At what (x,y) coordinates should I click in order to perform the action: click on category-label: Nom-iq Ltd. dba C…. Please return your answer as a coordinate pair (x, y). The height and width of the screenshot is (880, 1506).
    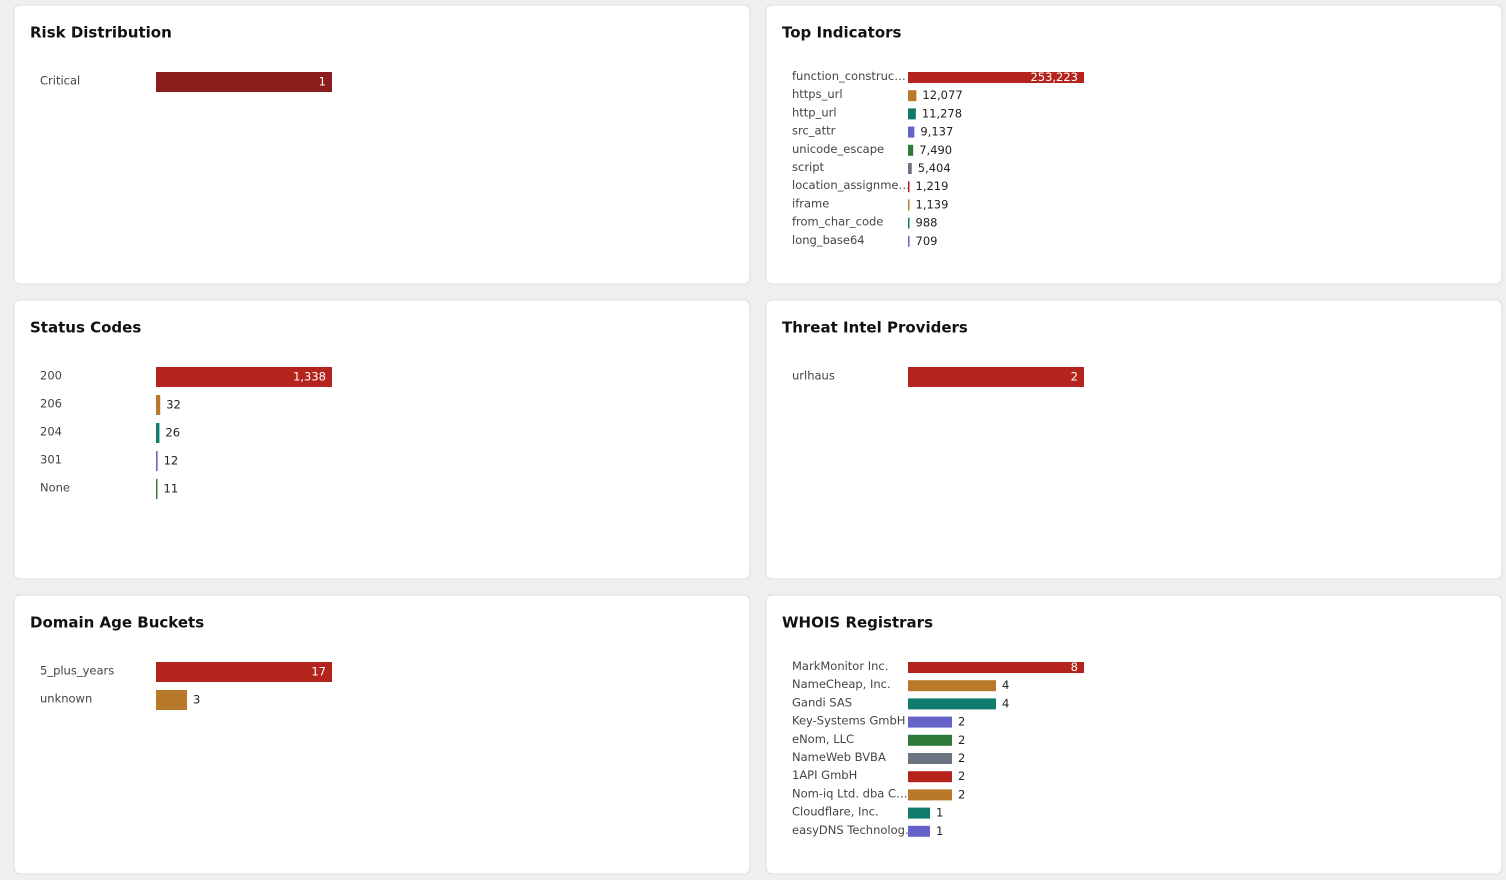
    Looking at the image, I should click on (850, 793).